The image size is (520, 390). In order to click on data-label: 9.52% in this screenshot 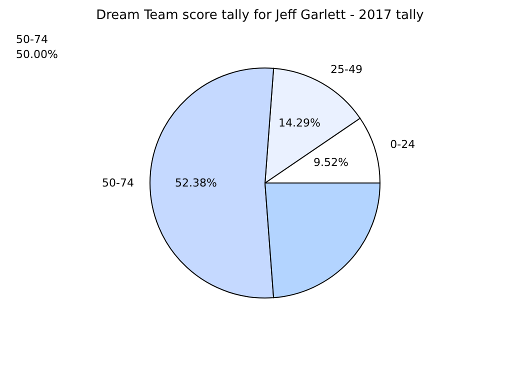, I will do `click(330, 163)`.